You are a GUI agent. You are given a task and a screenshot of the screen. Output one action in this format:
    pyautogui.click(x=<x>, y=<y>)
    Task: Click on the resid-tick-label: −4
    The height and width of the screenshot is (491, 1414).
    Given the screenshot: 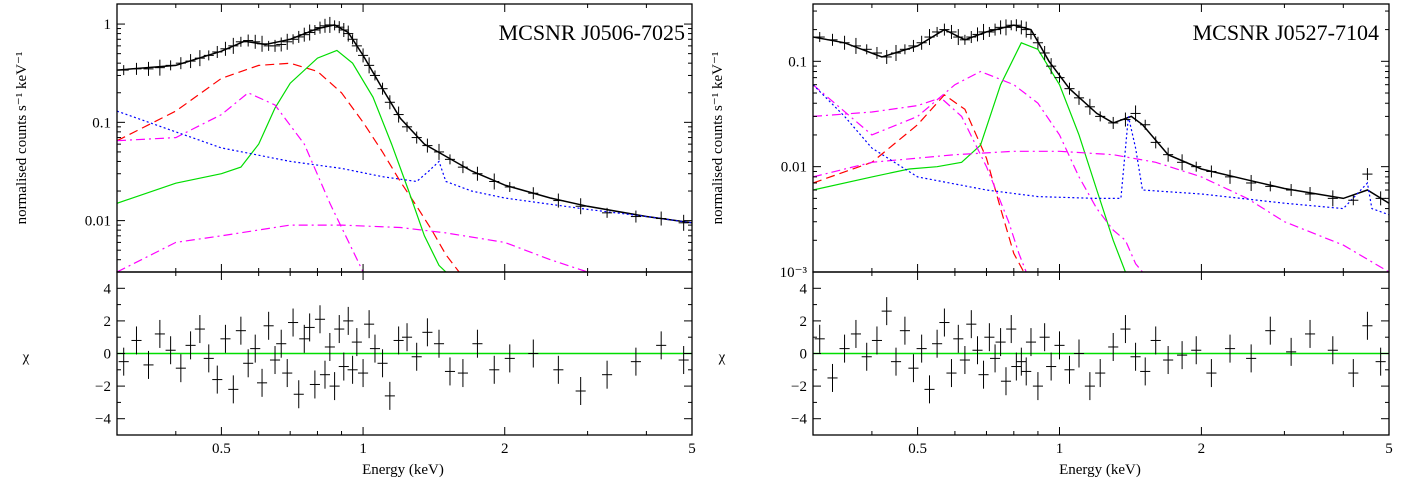 What is the action you would take?
    pyautogui.click(x=103, y=420)
    